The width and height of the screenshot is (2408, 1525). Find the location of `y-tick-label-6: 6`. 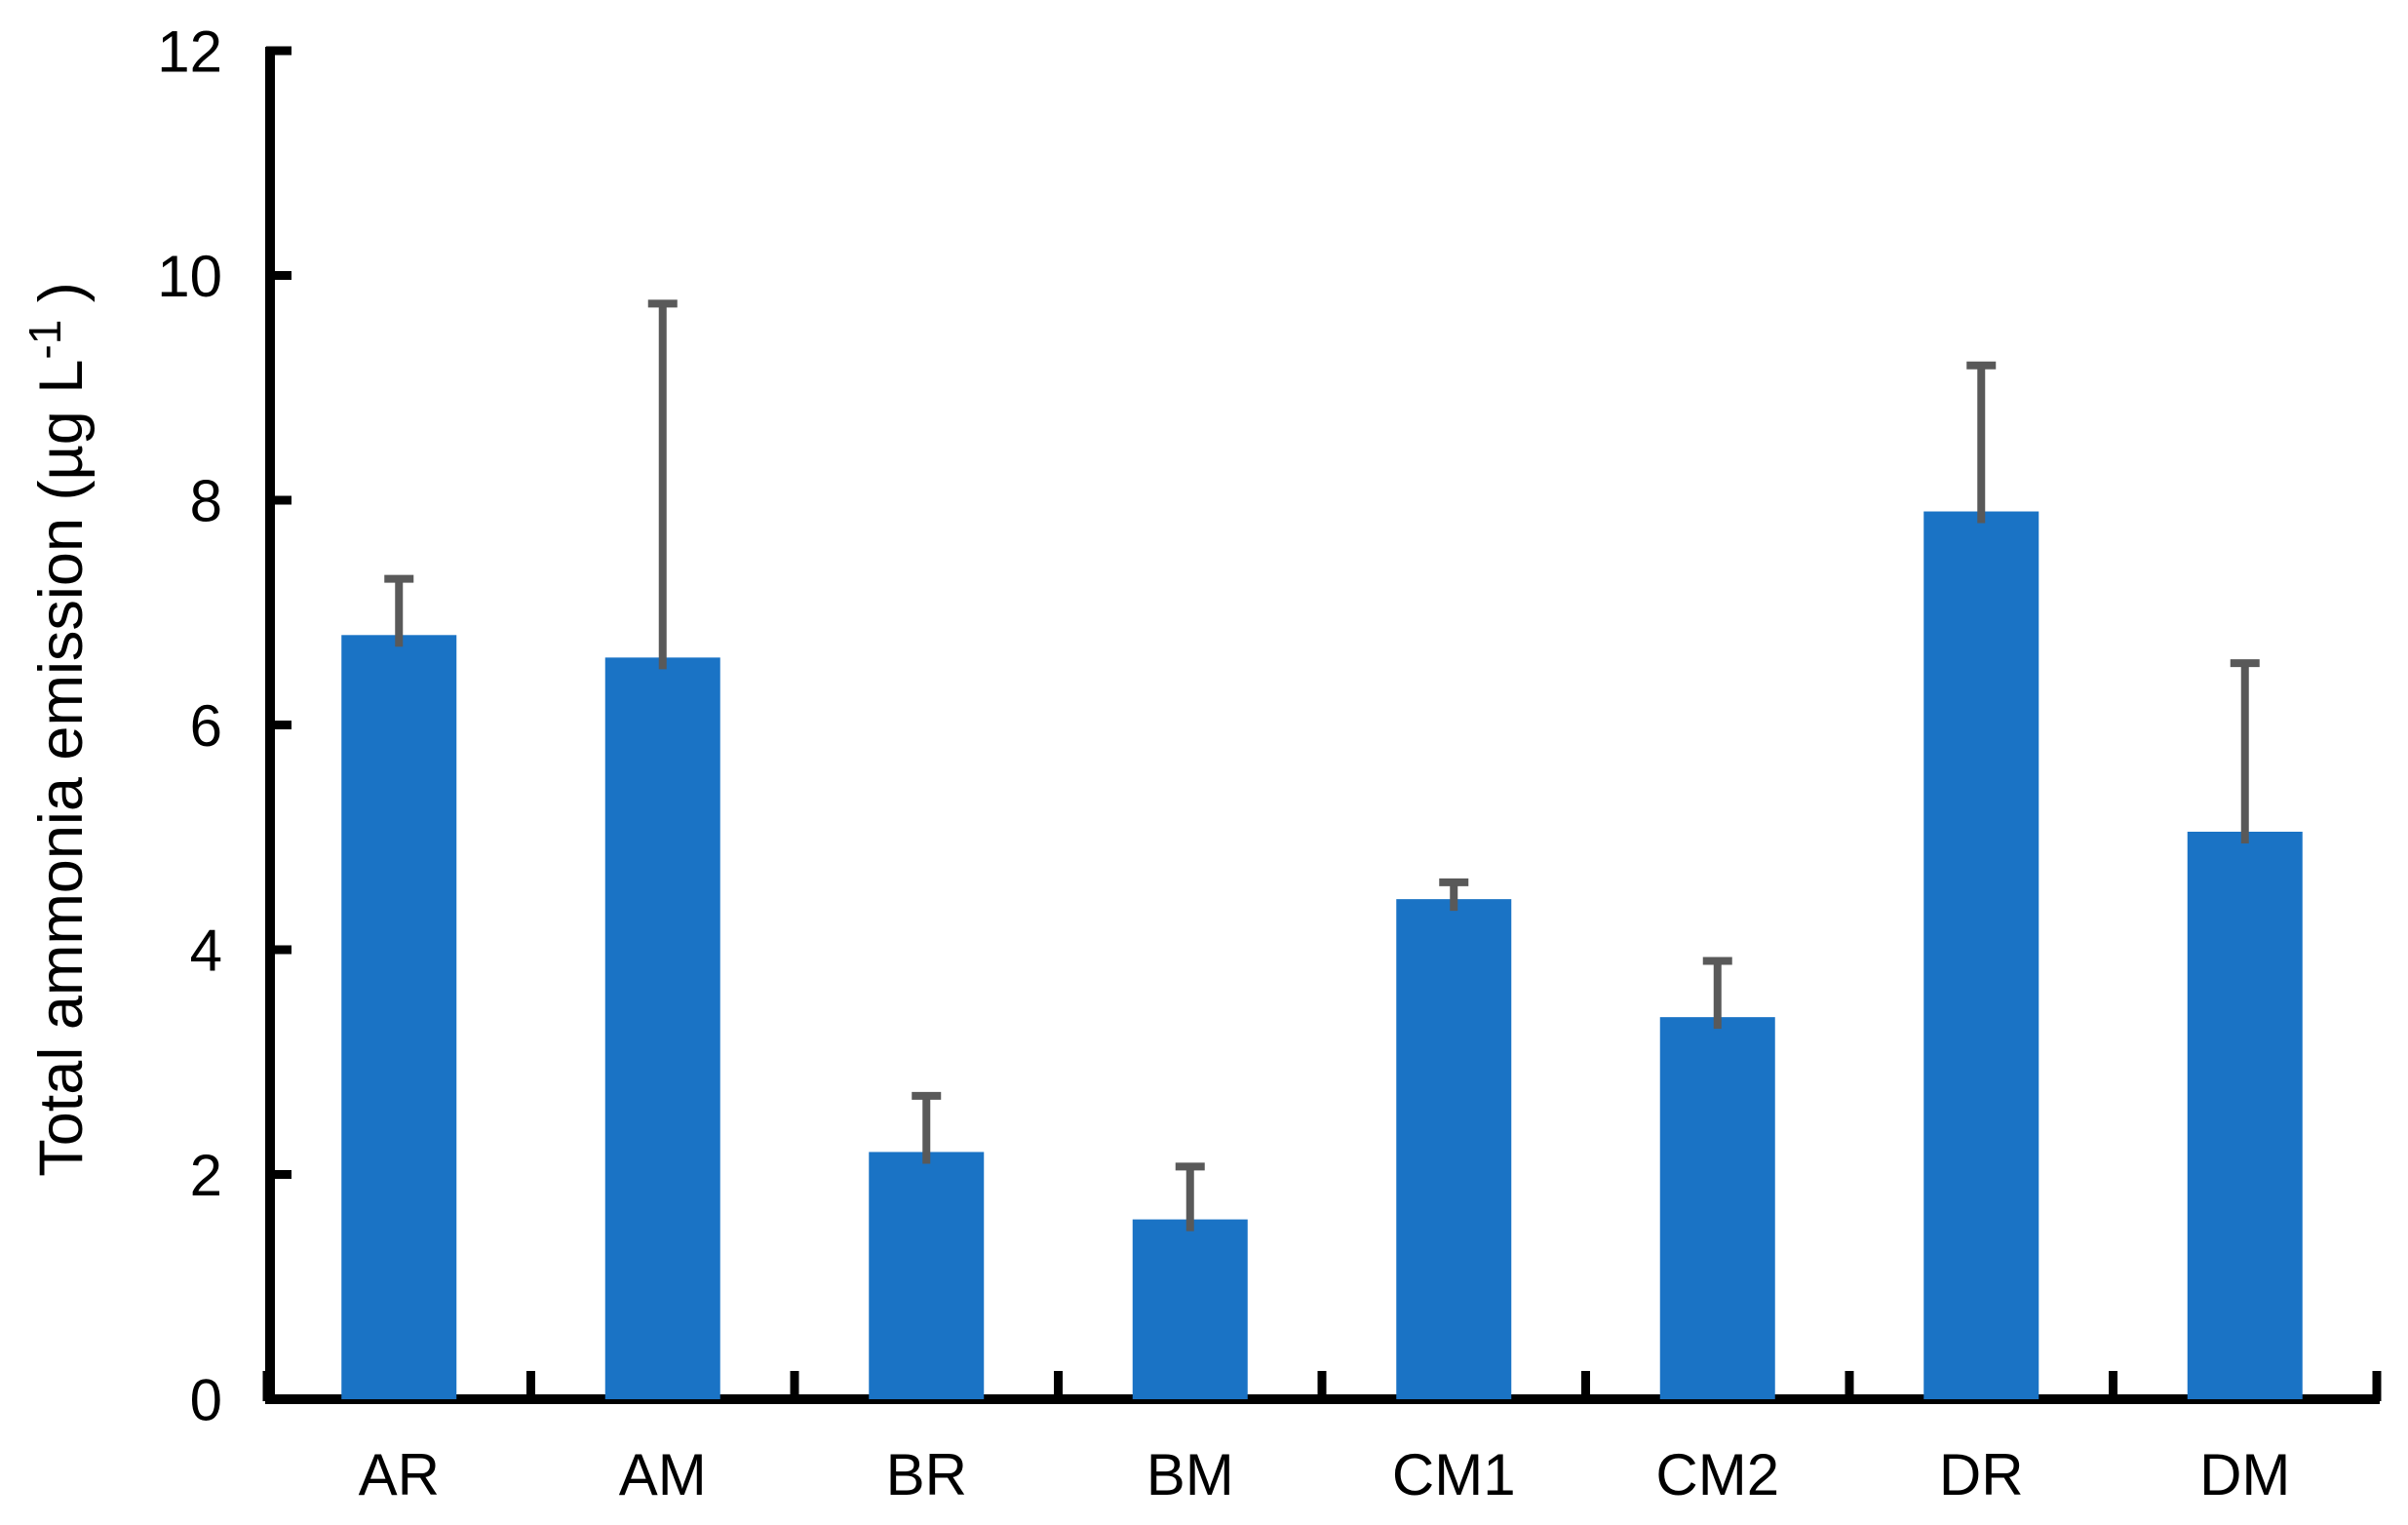

y-tick-label-6: 6 is located at coordinates (206, 726).